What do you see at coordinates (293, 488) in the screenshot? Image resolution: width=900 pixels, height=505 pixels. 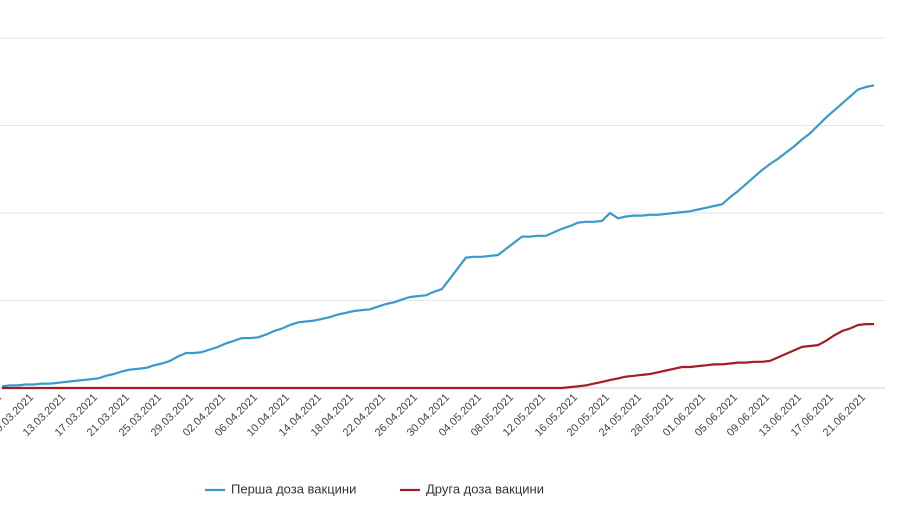 I see `legend-label: Перша доза вакцини` at bounding box center [293, 488].